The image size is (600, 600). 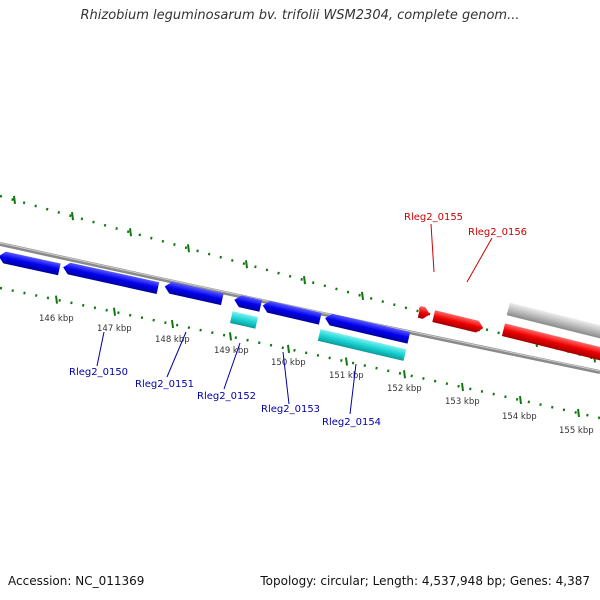 What do you see at coordinates (497, 232) in the screenshot?
I see `gene-label-rleg2-0156: Rleg2_0156` at bounding box center [497, 232].